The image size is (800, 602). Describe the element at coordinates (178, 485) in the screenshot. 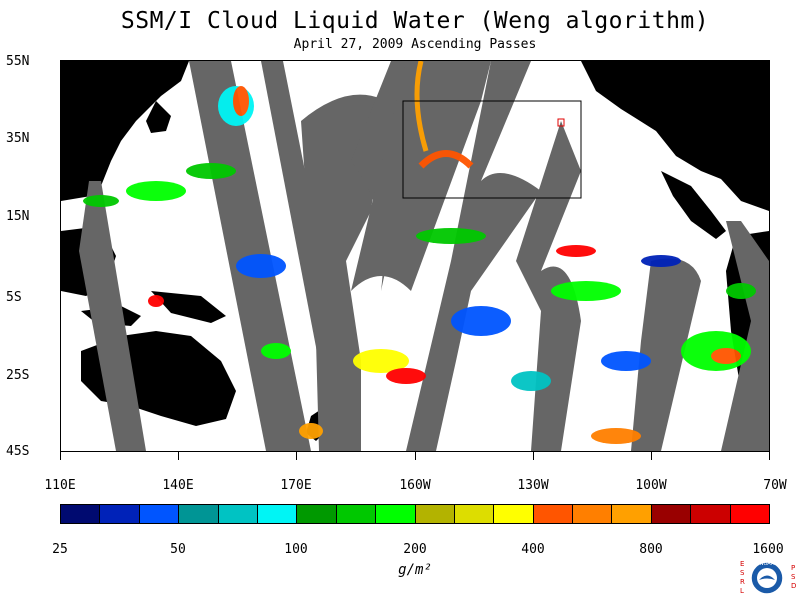

I see `lon-label-140e: 140E` at that location.